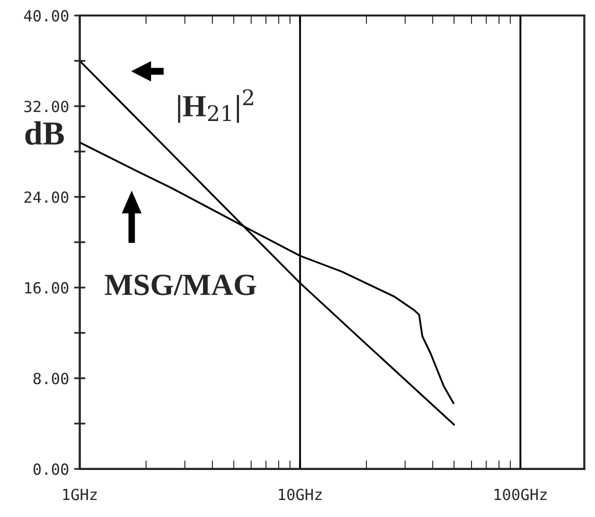  What do you see at coordinates (300, 494) in the screenshot?
I see `x-tick-label: 10GHz` at bounding box center [300, 494].